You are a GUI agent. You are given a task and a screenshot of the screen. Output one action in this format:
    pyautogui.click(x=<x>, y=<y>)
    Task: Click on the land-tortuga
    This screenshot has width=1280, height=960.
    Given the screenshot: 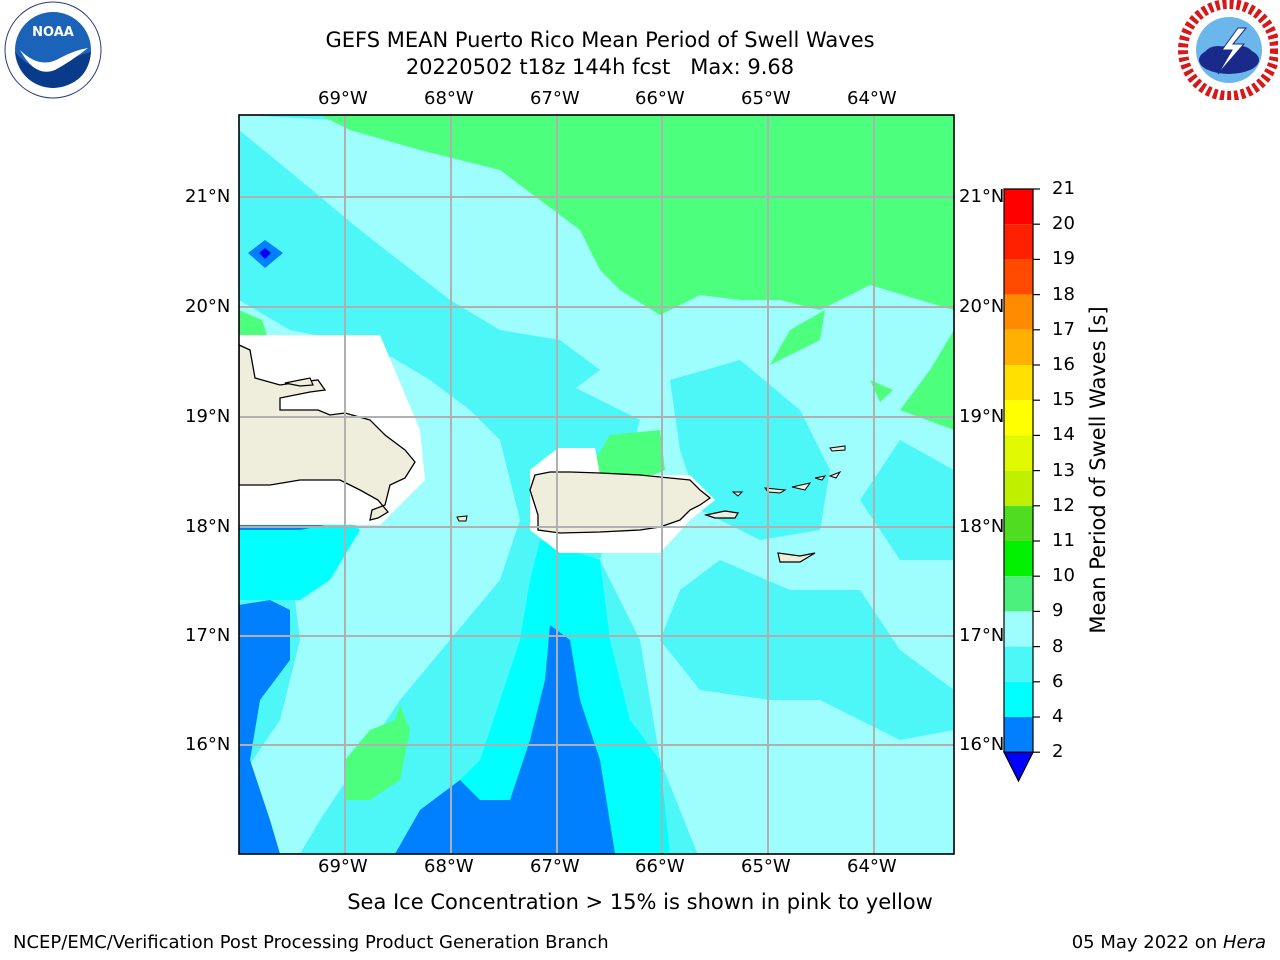 What is the action you would take?
    pyautogui.click(x=299, y=382)
    